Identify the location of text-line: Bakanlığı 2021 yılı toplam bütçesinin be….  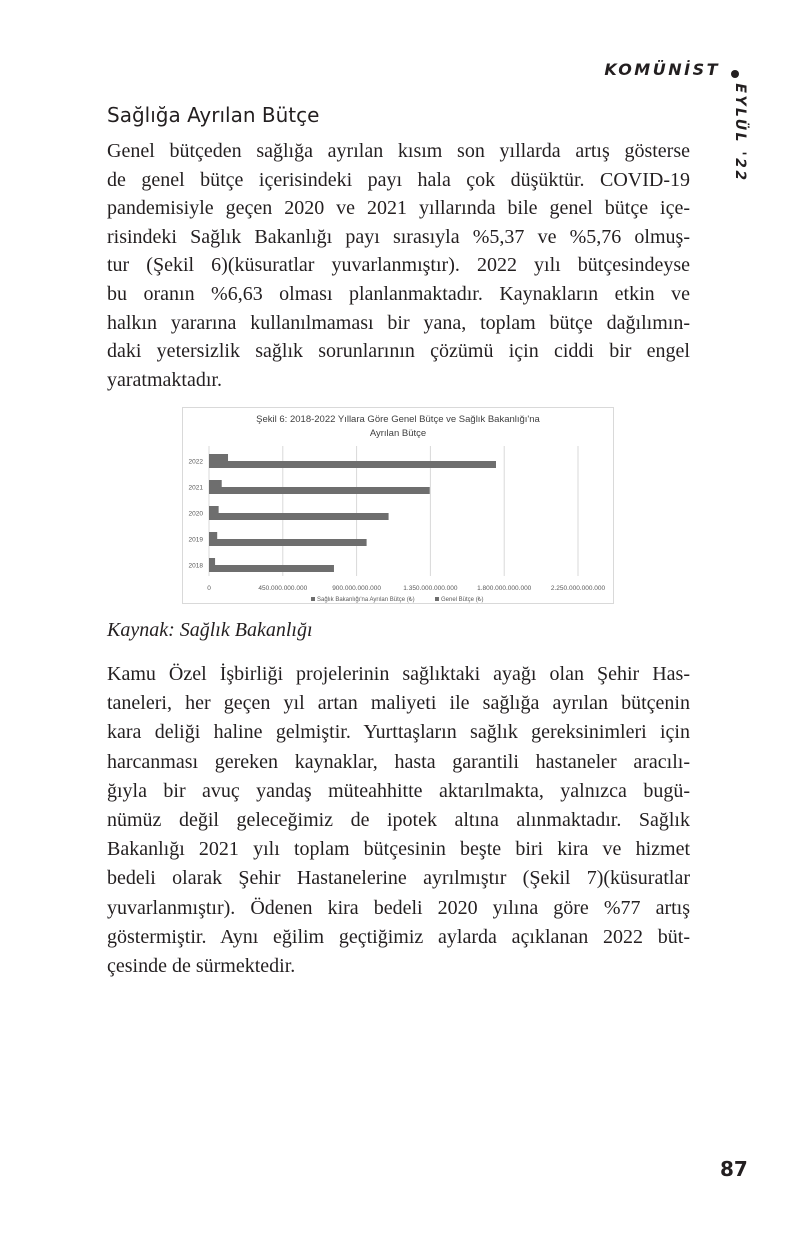
(398, 849).